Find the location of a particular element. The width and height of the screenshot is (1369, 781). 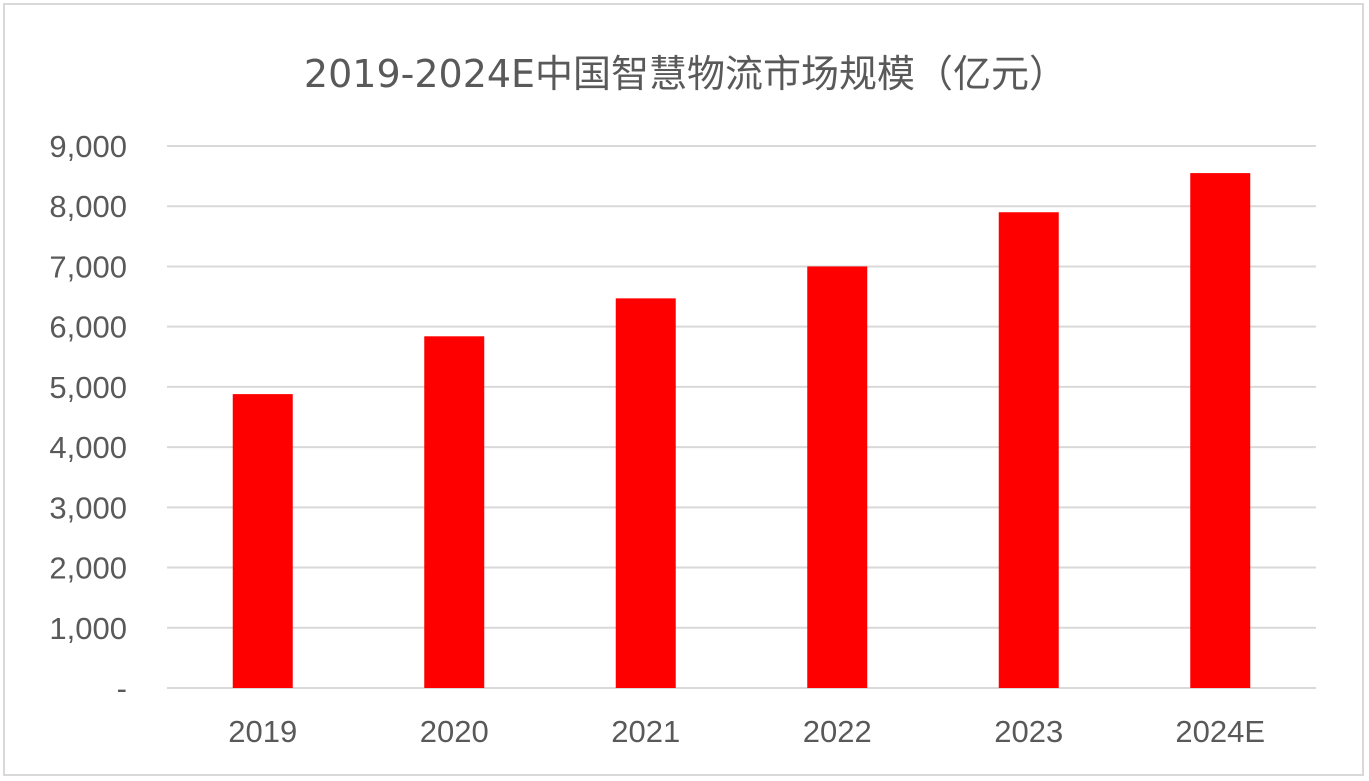

x-tick-label: 2019 is located at coordinates (262, 731).